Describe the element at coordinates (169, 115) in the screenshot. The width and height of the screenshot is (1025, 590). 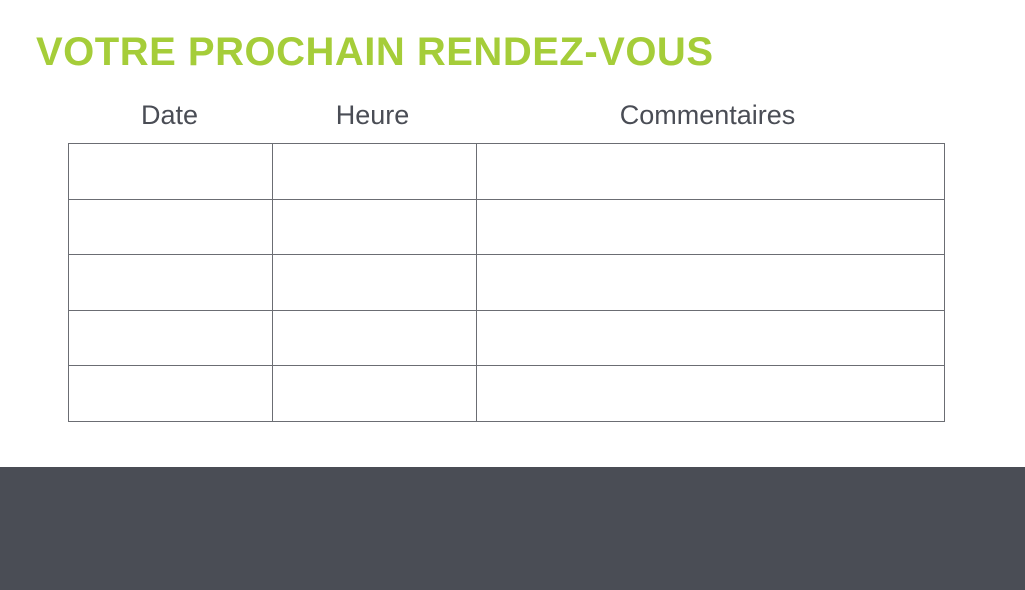
I see `column-header-date: Date` at that location.